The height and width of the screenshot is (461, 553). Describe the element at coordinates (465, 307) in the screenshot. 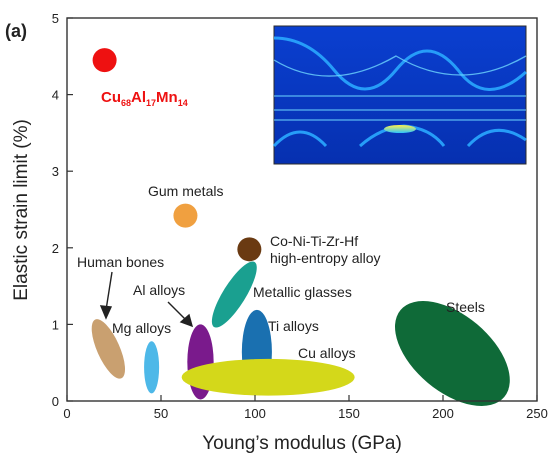

I see `label-steels: Steels` at that location.